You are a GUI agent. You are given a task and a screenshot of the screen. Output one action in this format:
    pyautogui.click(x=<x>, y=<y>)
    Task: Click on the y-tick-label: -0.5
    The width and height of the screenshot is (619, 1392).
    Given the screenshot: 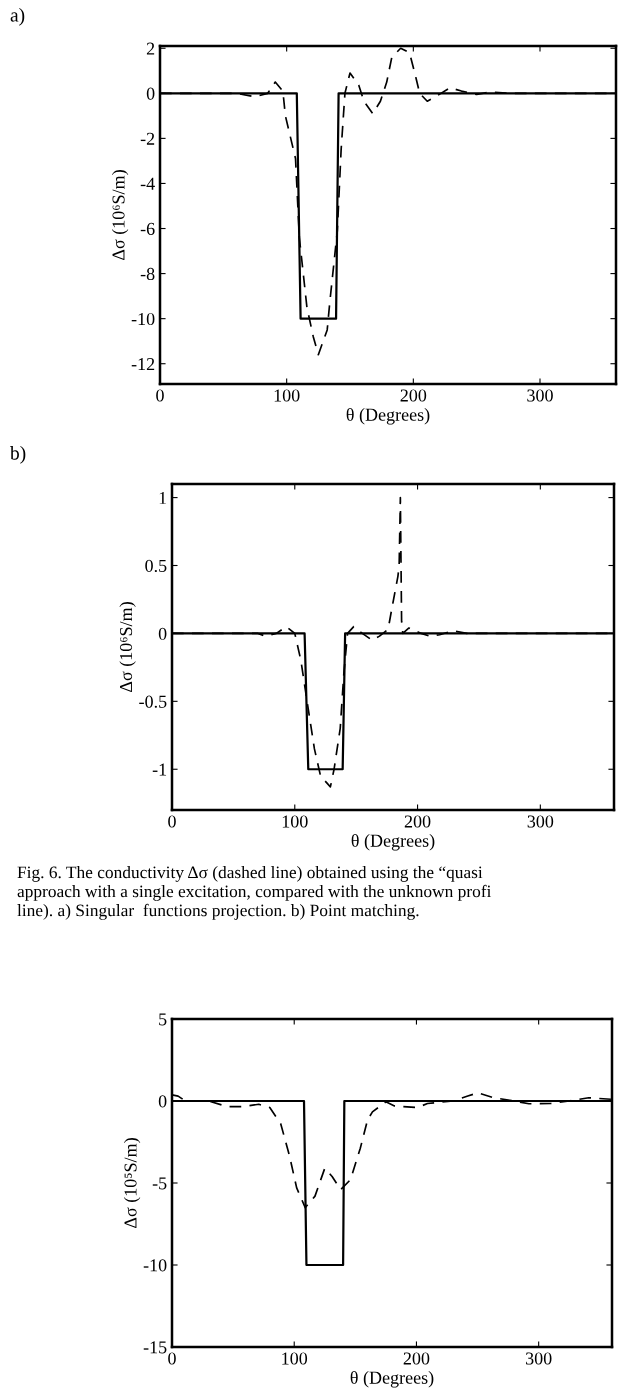 What is the action you would take?
    pyautogui.click(x=153, y=701)
    